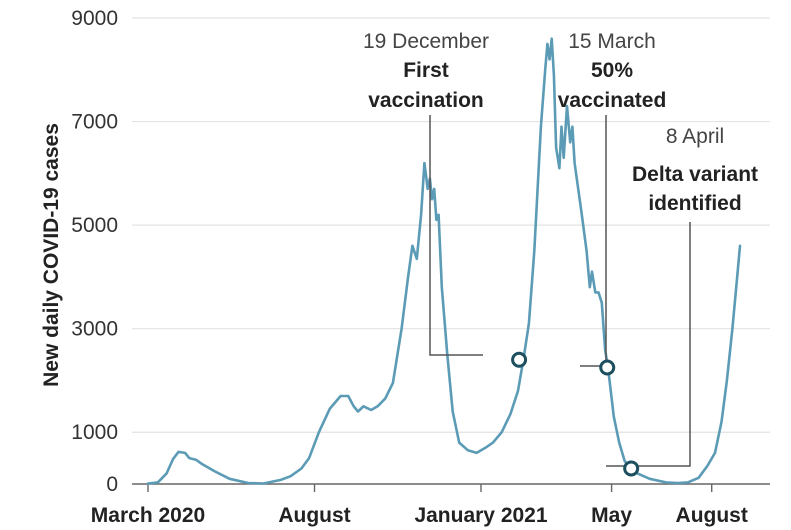  I want to click on annotation-delta-identified-leader, so click(648, 344).